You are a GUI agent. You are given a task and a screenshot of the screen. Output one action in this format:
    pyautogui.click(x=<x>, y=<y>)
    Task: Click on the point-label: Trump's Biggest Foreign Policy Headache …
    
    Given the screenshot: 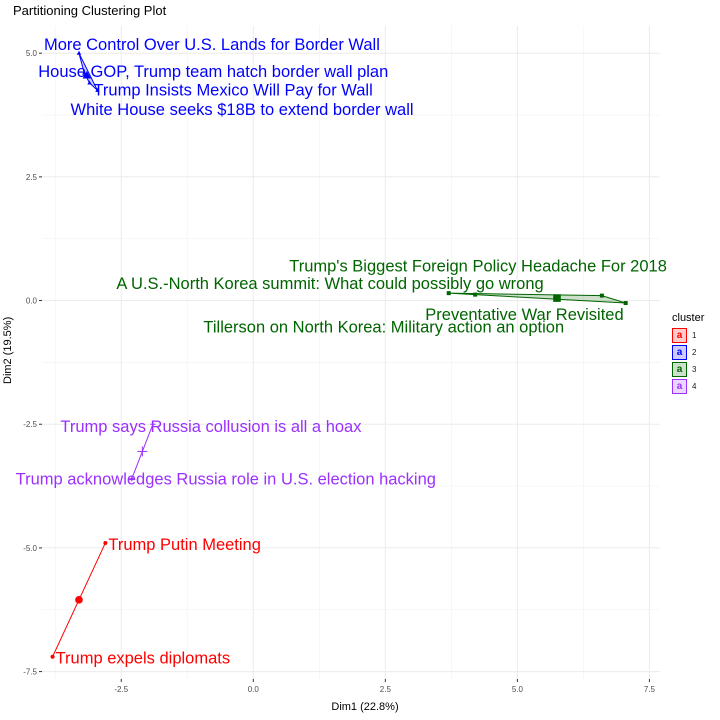 What is the action you would take?
    pyautogui.click(x=478, y=267)
    